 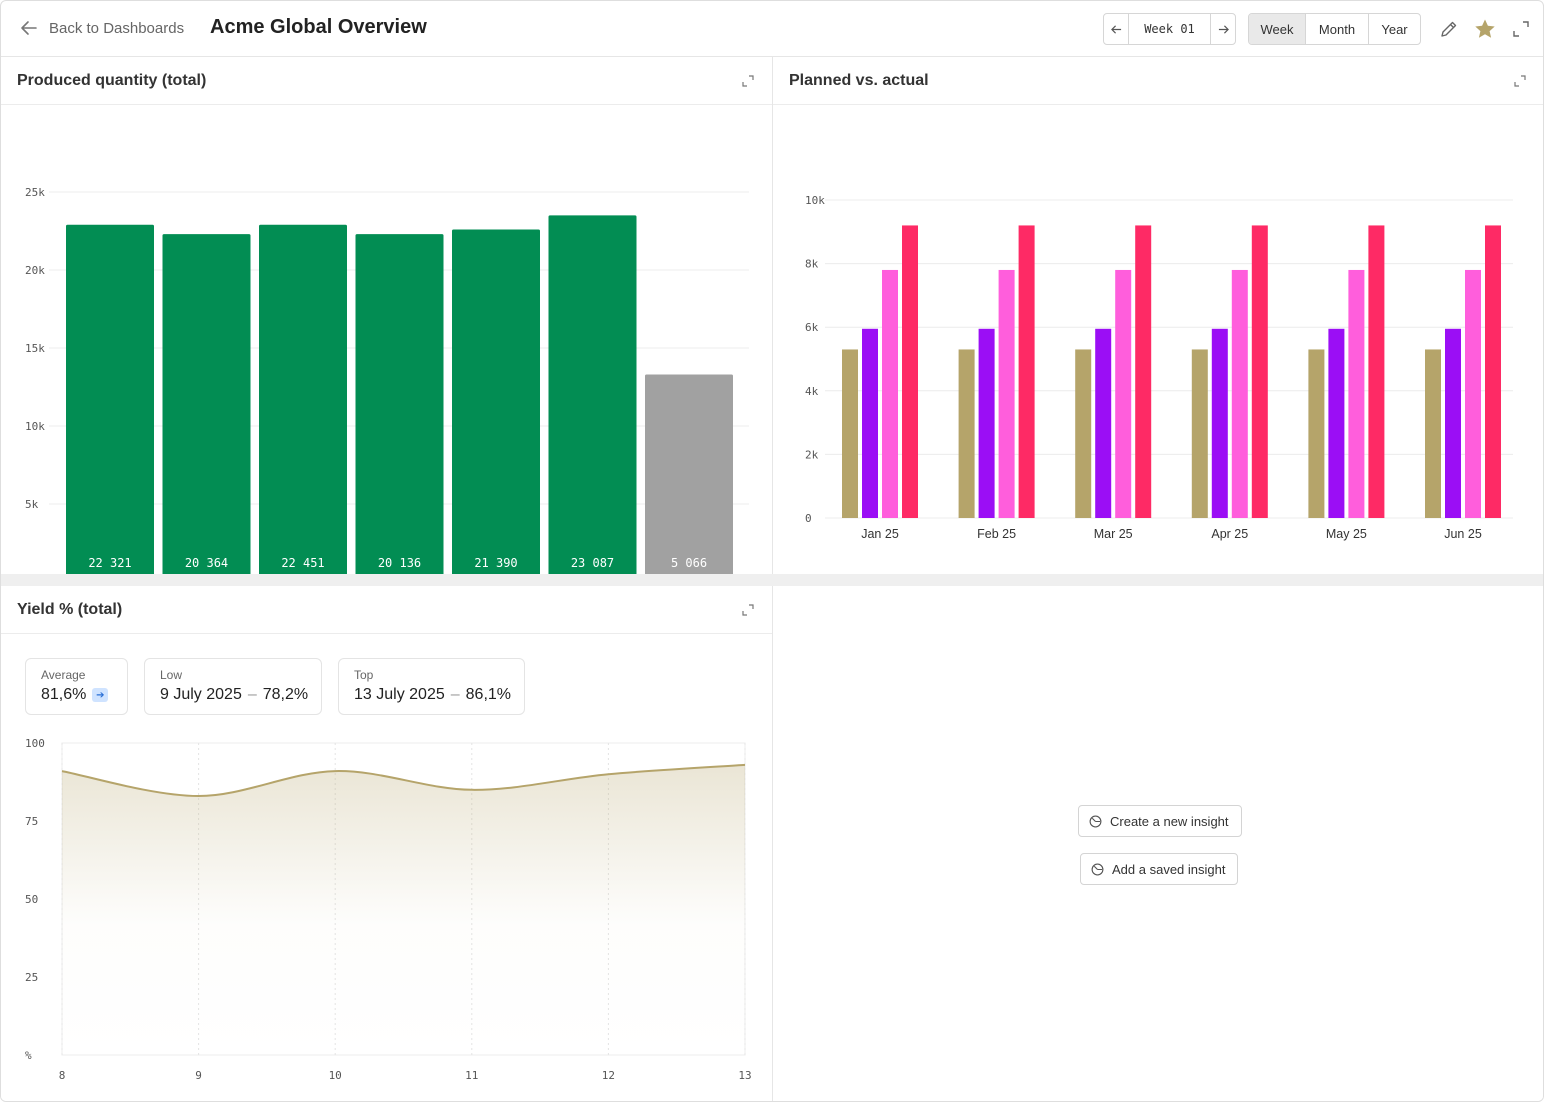 I want to click on series-line, so click(x=403, y=780).